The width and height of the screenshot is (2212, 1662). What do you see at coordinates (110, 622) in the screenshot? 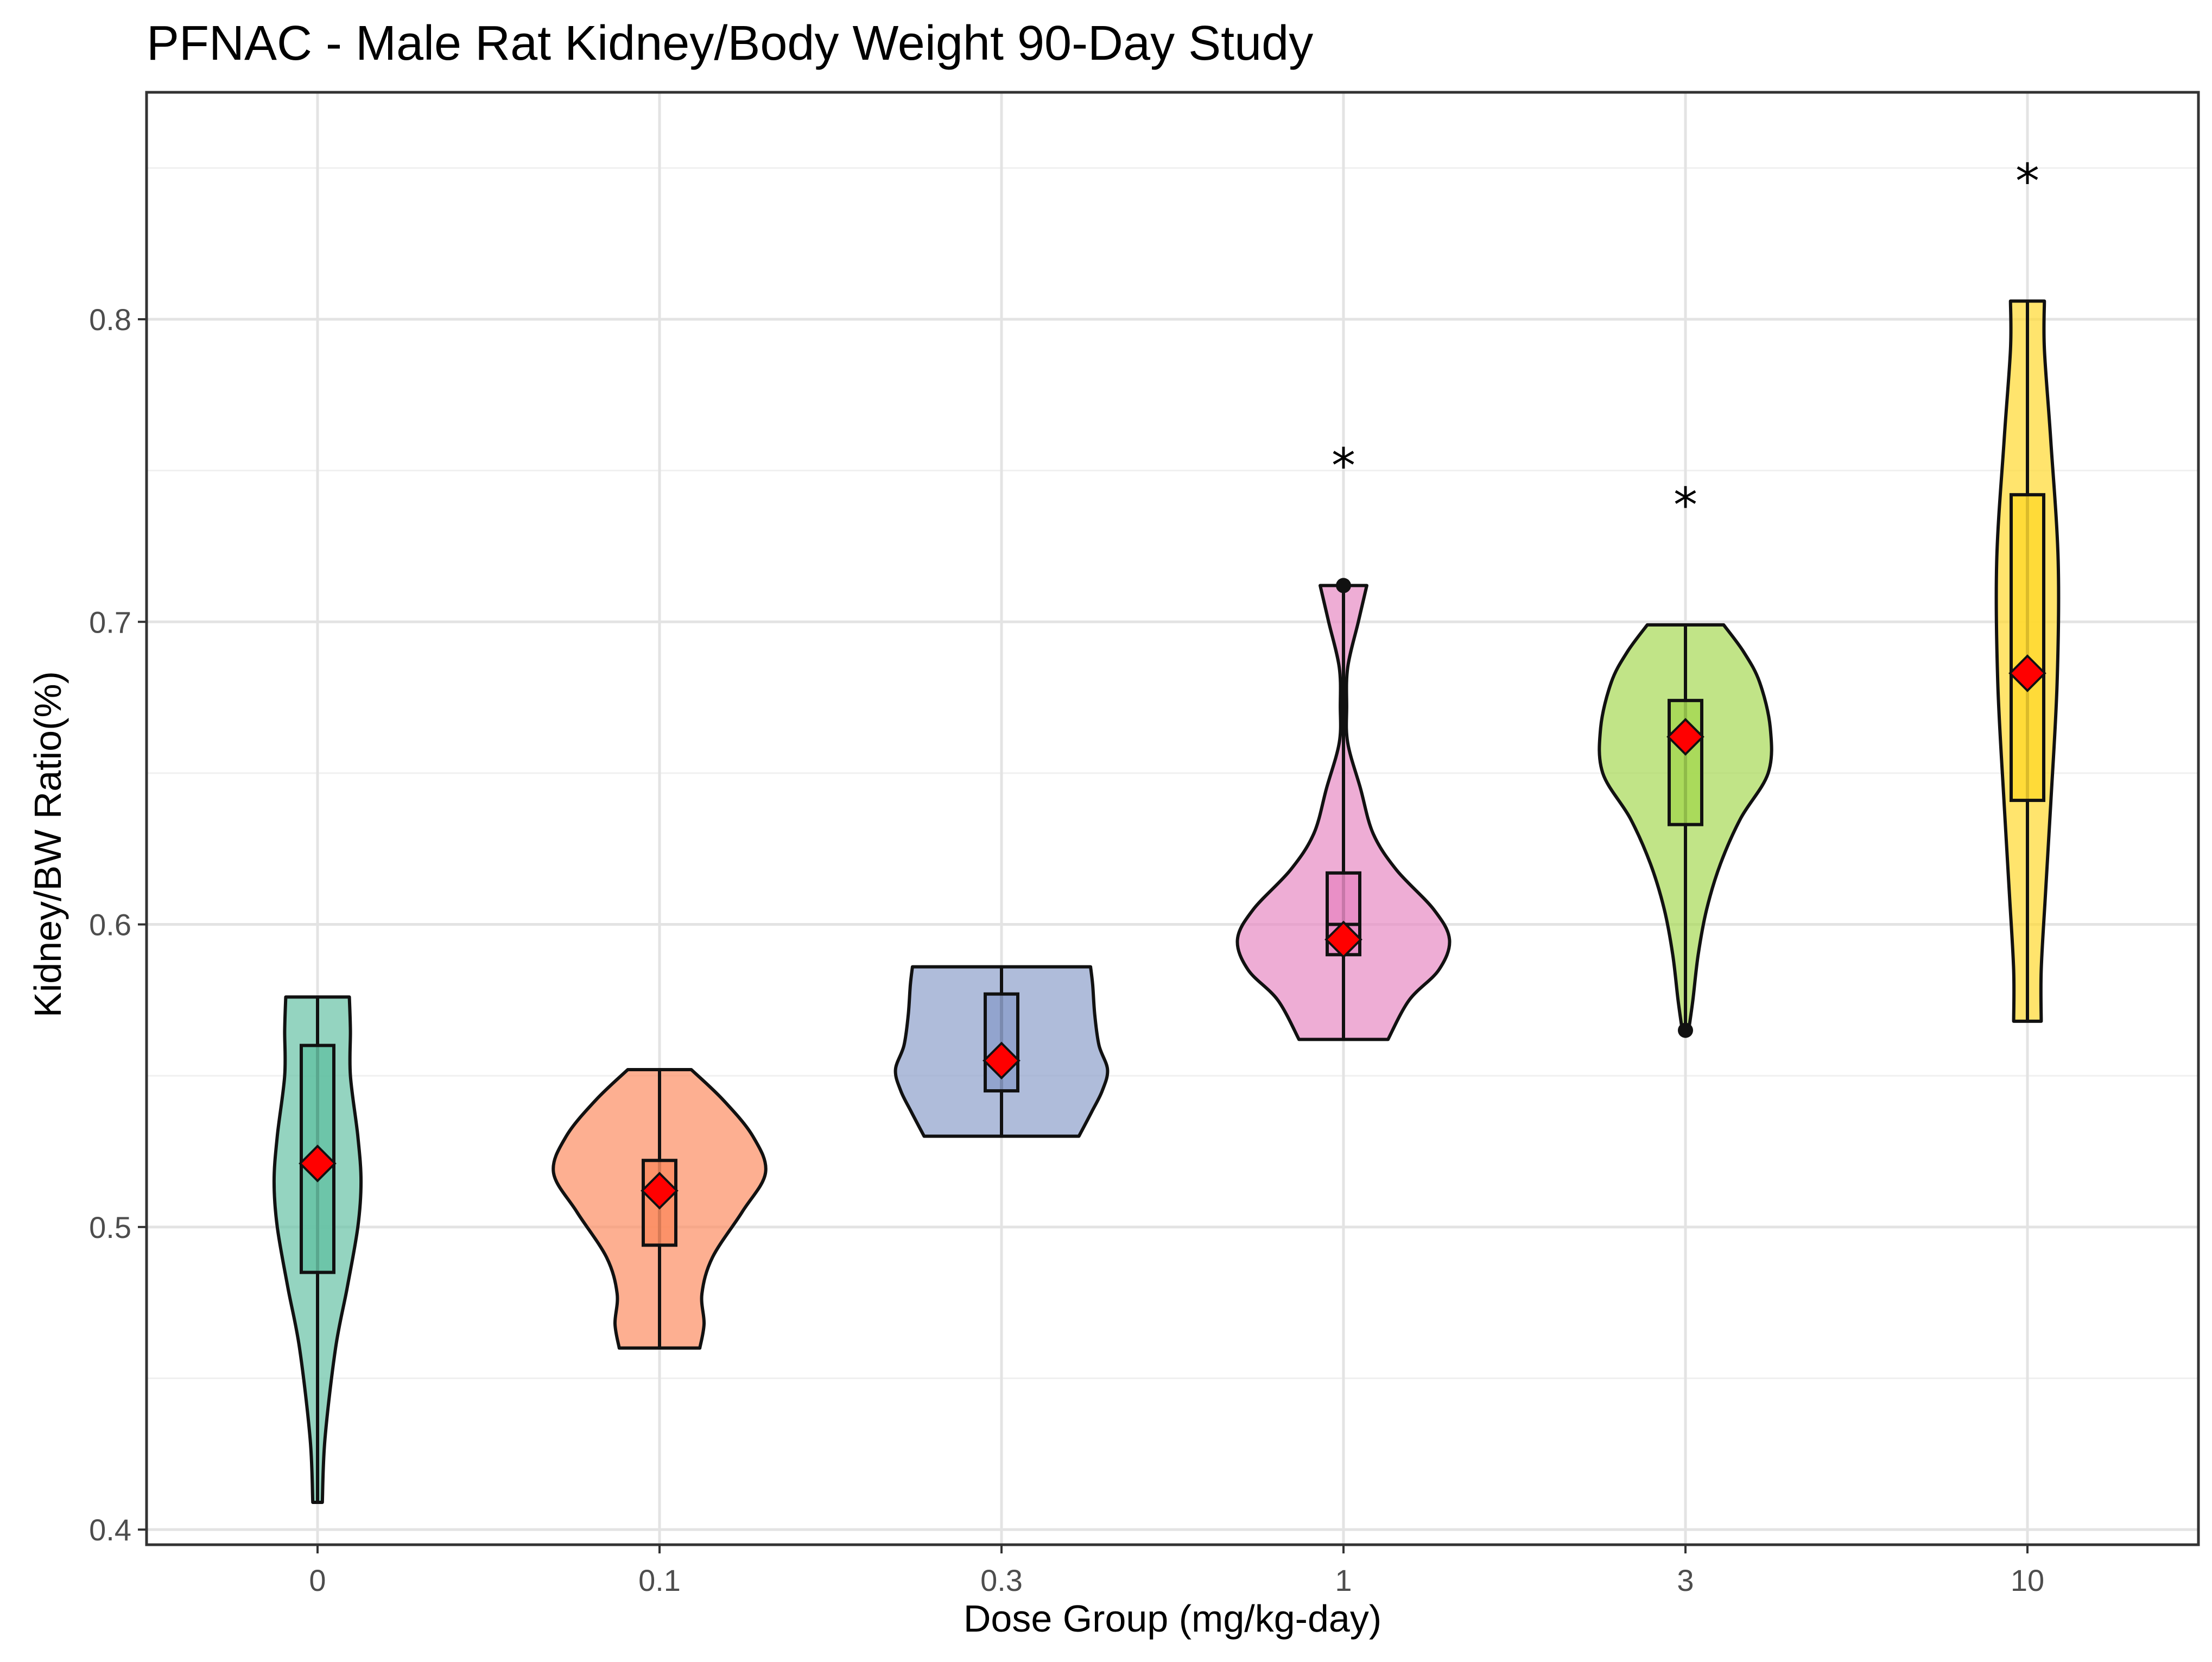
I see `y-tick-label: 0.7` at bounding box center [110, 622].